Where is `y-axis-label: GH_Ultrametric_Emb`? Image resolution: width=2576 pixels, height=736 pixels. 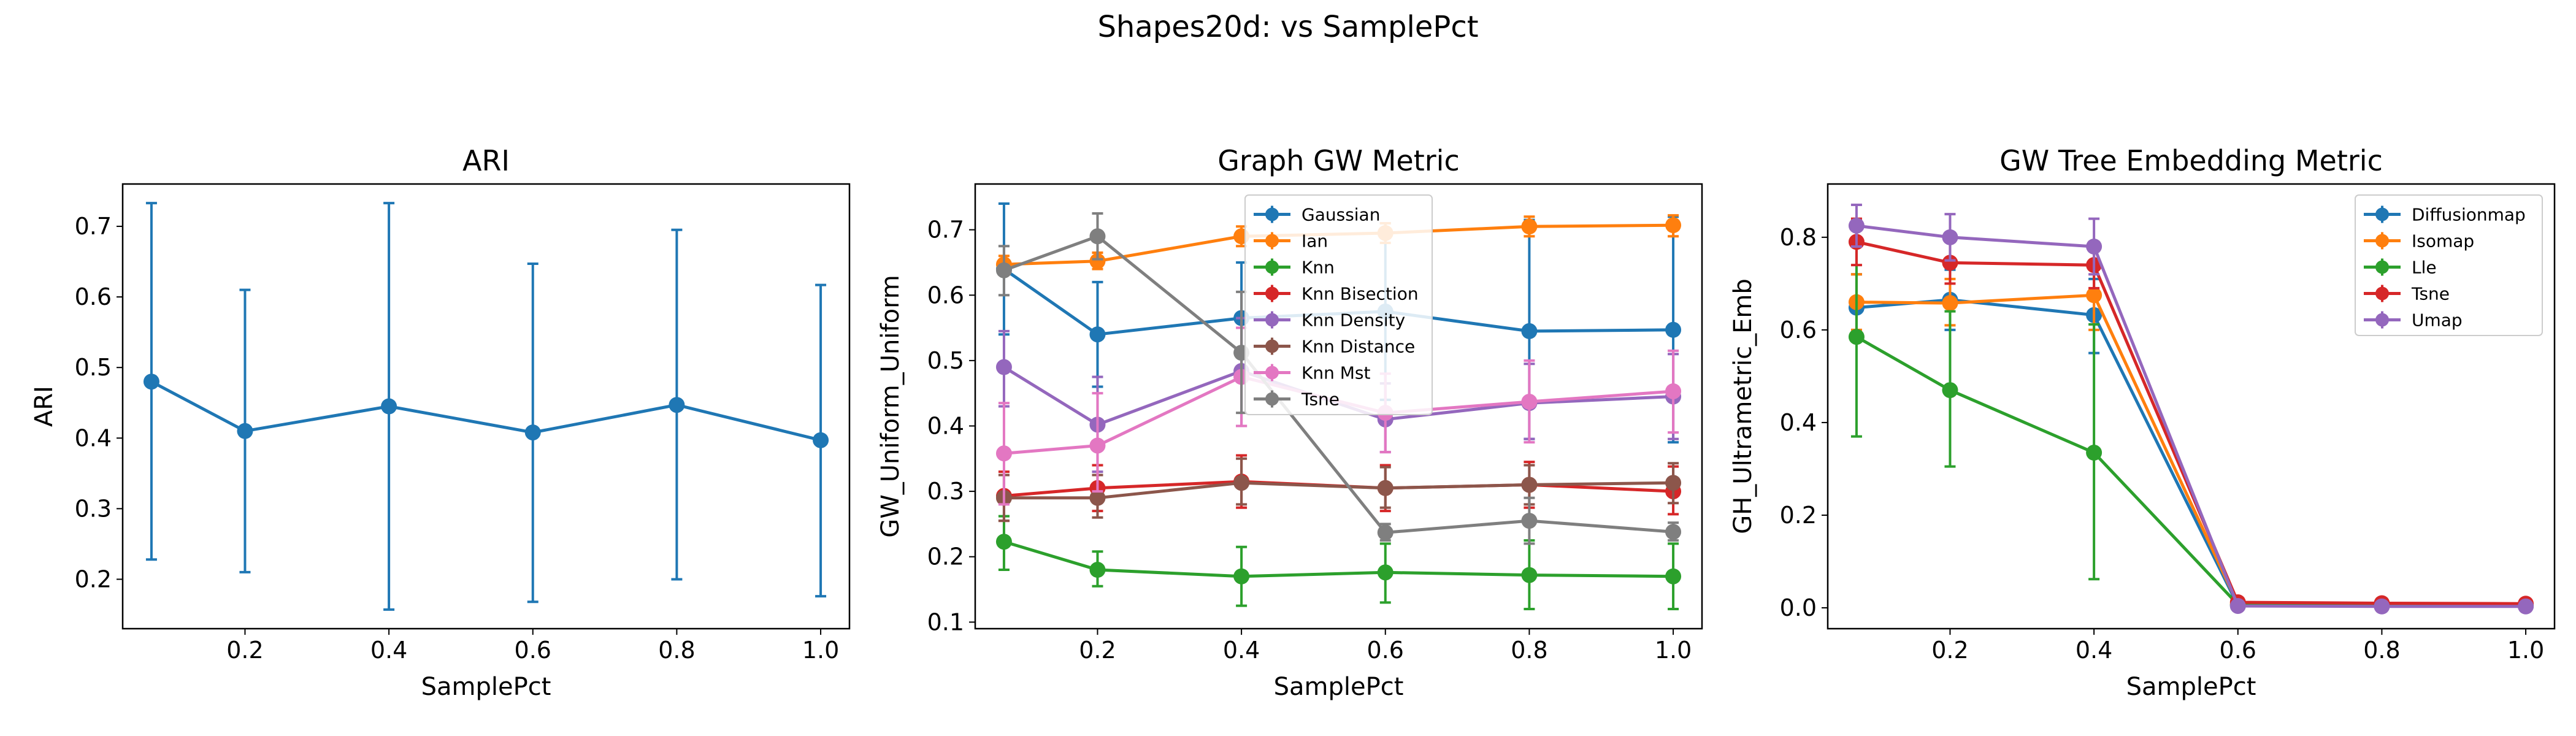 y-axis-label: GH_Ultrametric_Emb is located at coordinates (1743, 406).